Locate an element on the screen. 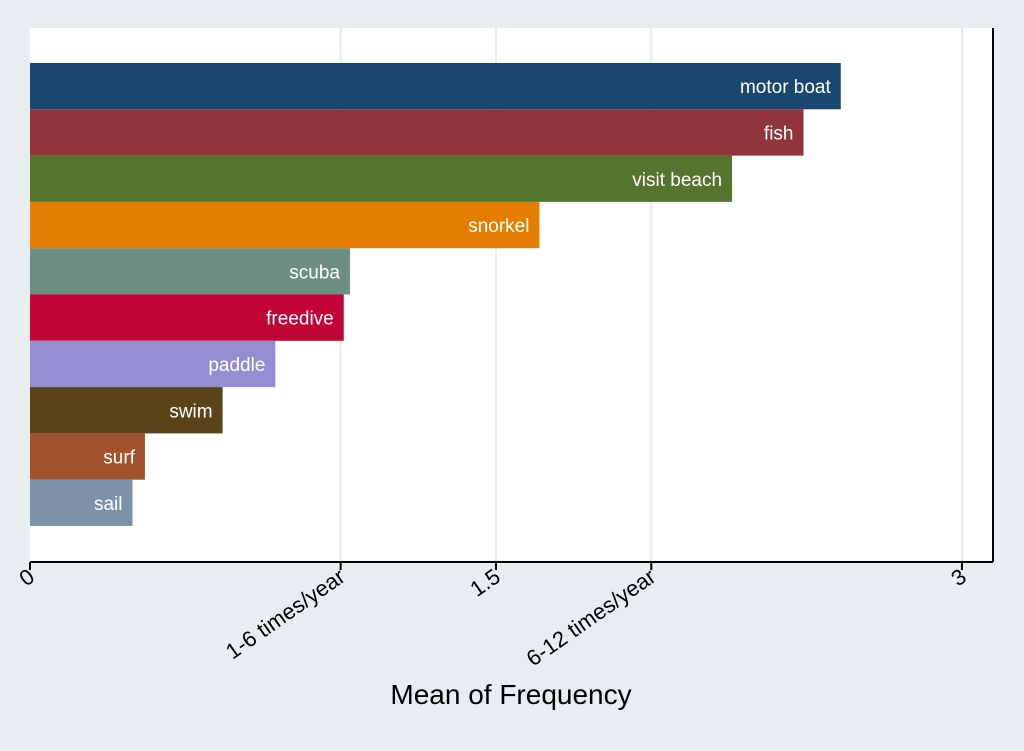 This screenshot has width=1024, height=751. bar-label-7: swim is located at coordinates (190, 411).